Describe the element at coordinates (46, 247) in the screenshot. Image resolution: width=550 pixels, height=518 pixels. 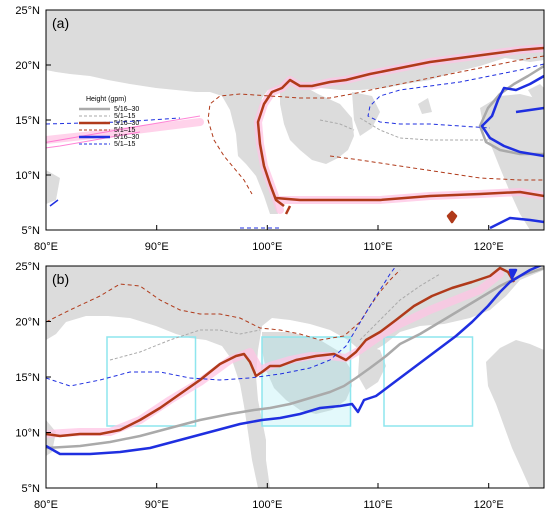
I see `panel-a-xtick-0: 80°E` at that location.